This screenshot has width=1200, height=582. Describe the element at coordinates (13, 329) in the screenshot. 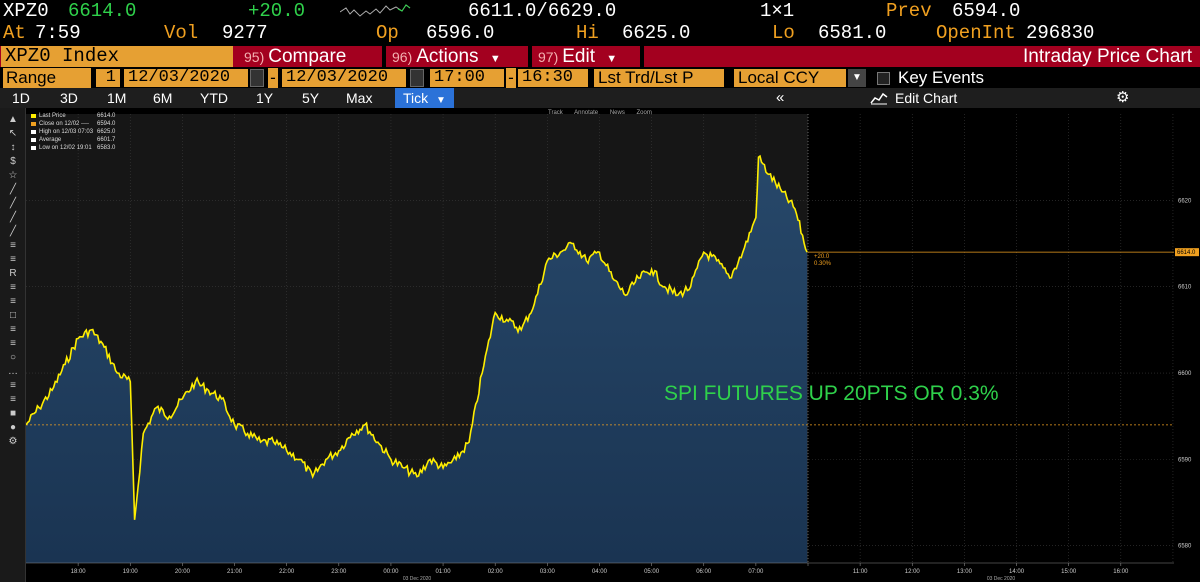

I see `text-icon: ≡` at that location.